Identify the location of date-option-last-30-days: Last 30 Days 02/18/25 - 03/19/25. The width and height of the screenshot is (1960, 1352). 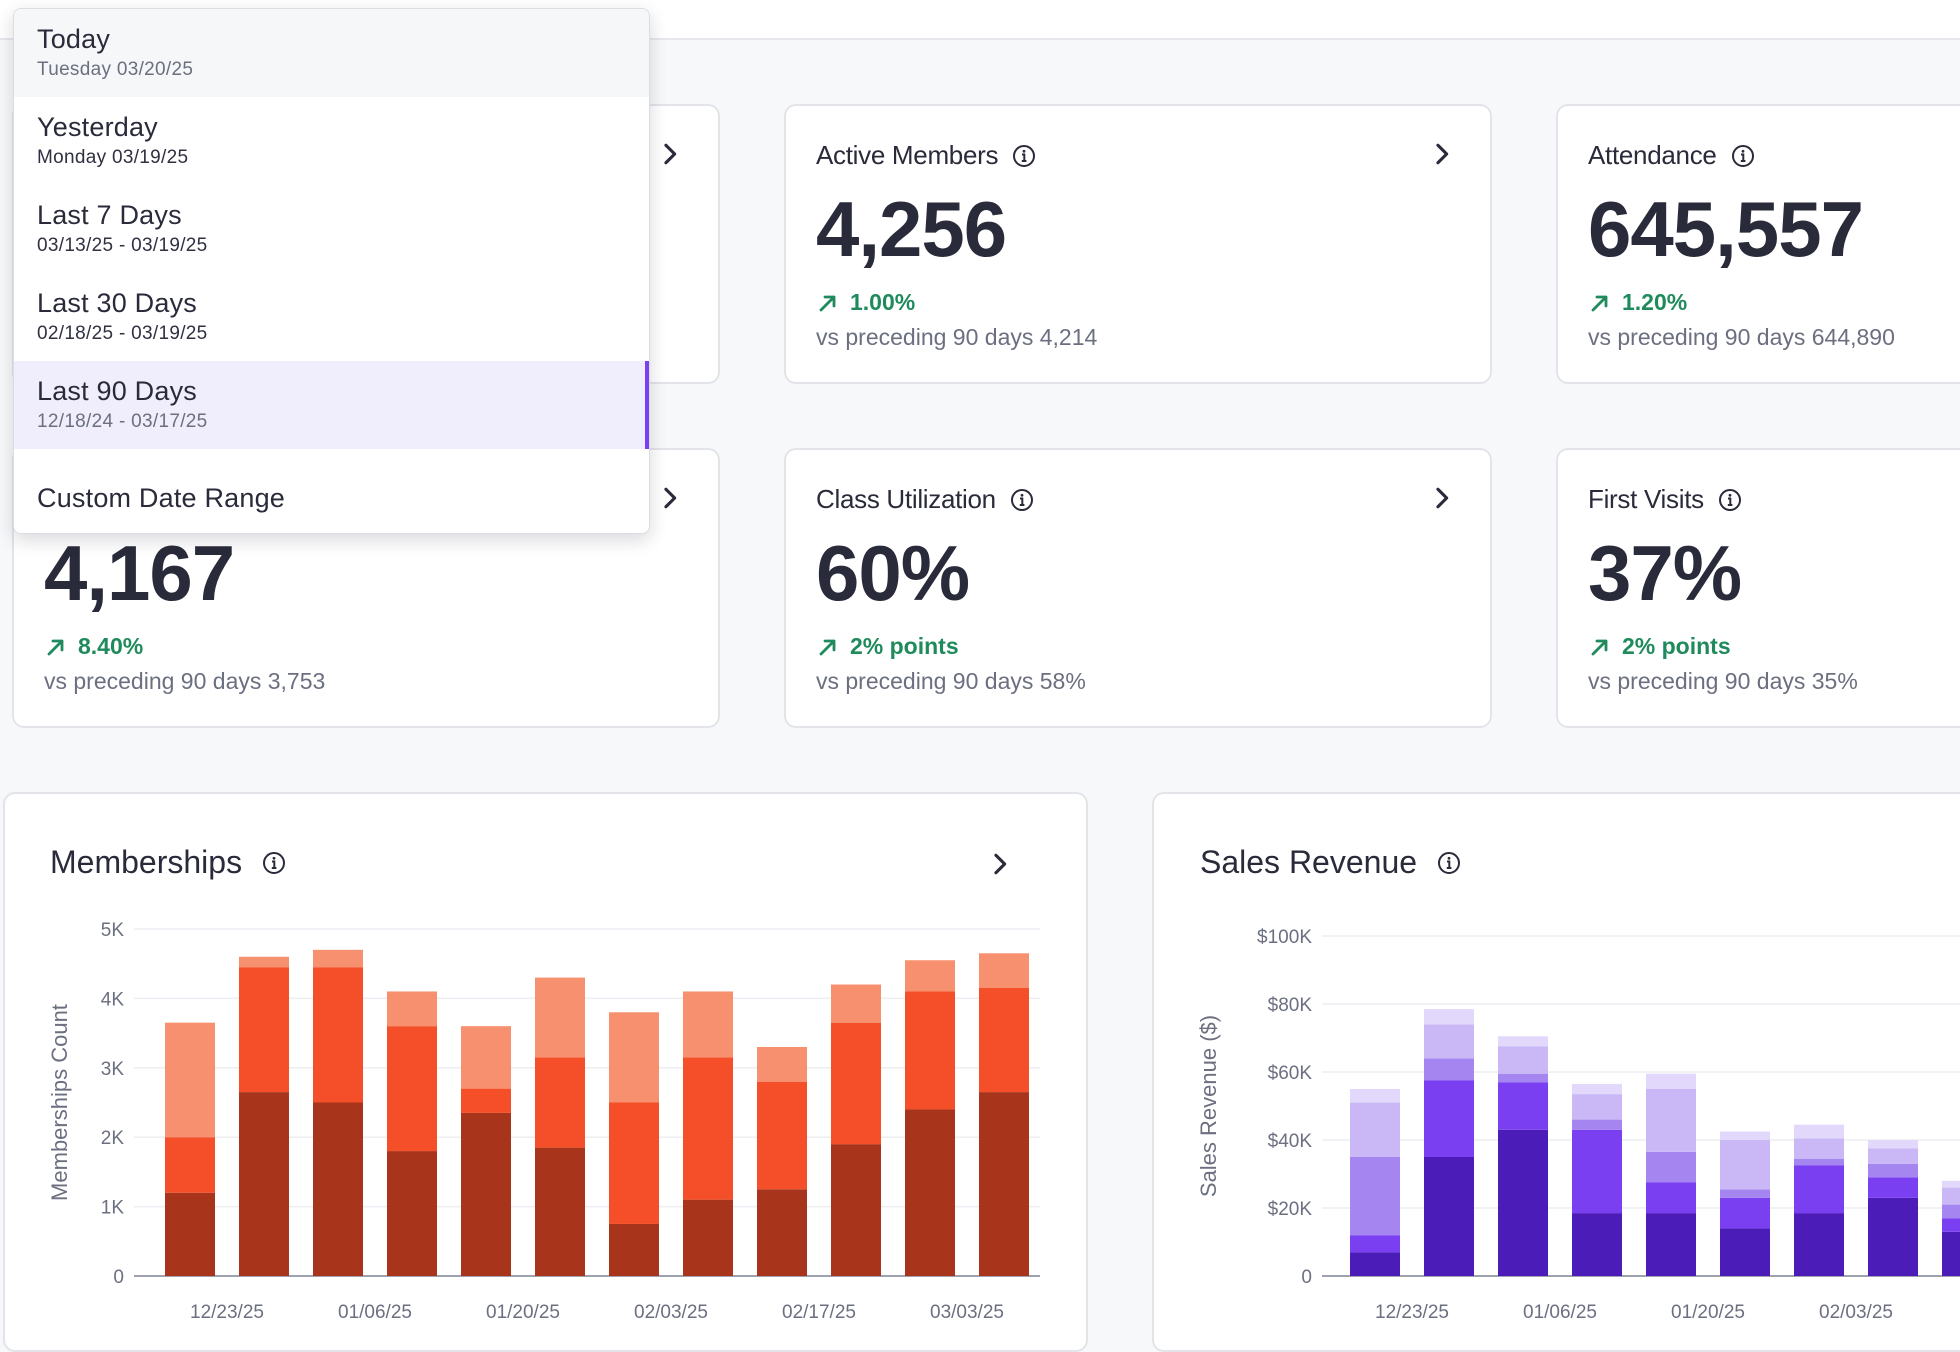
(331, 317).